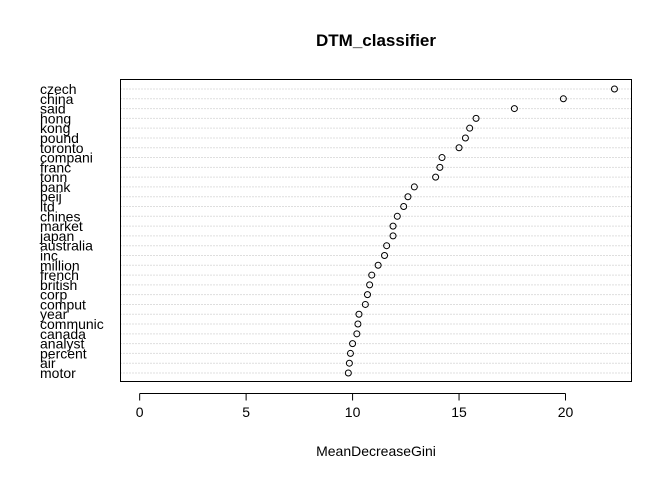  I want to click on category-label: analyst, so click(62, 344).